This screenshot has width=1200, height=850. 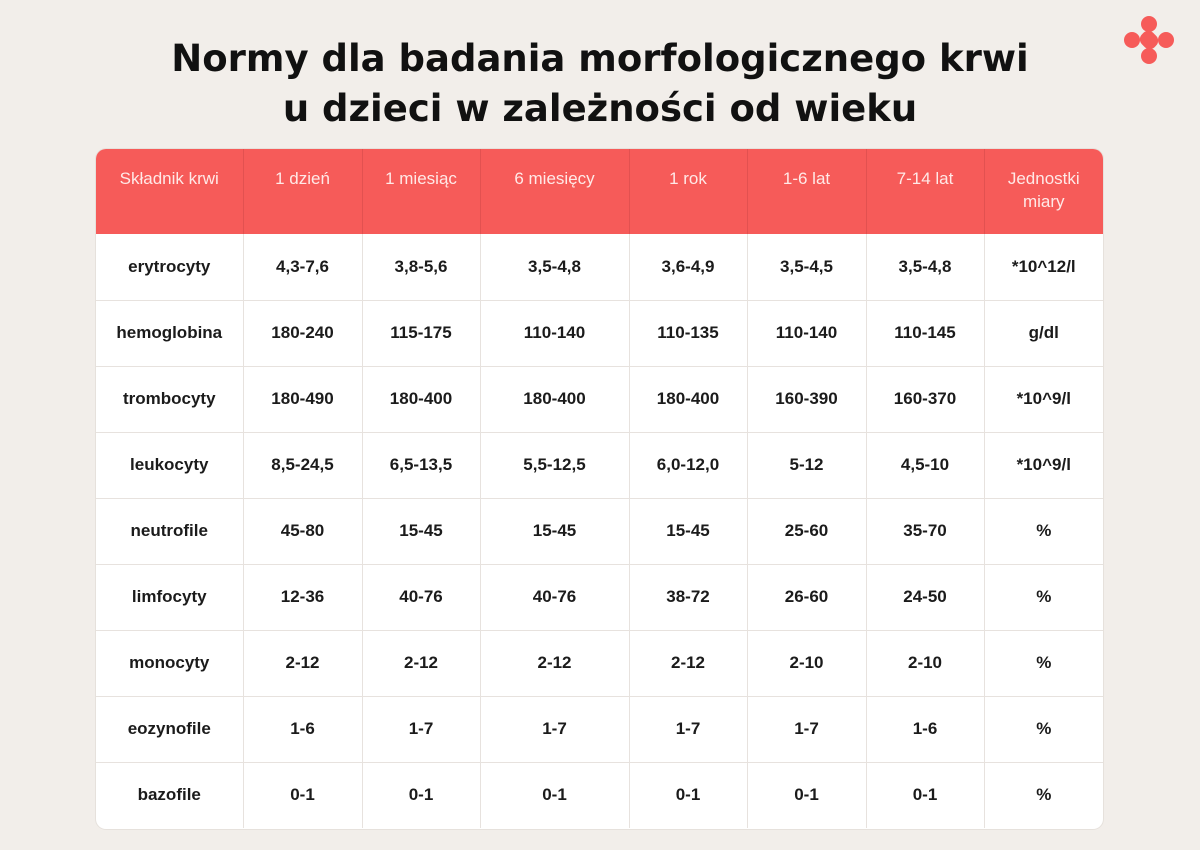 What do you see at coordinates (170, 399) in the screenshot?
I see `row-label: trombocyty` at bounding box center [170, 399].